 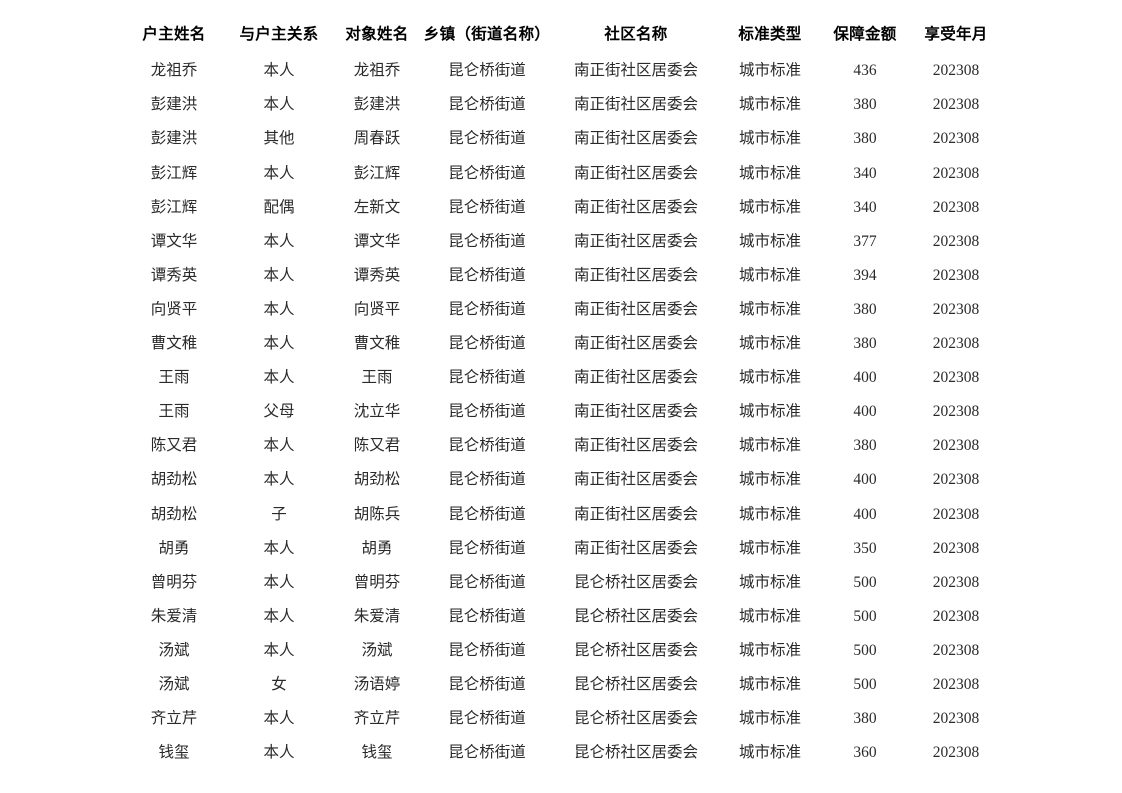 I want to click on table-row: 胡劲松 本人 胡劲松 昆仑桥街道 南正街社区居委会 城市标准 400 202308, so click(x=561, y=480).